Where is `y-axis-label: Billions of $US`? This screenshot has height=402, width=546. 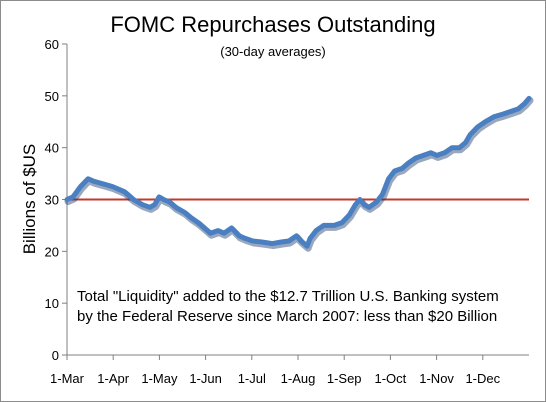
y-axis-label: Billions of $US is located at coordinates (29, 199).